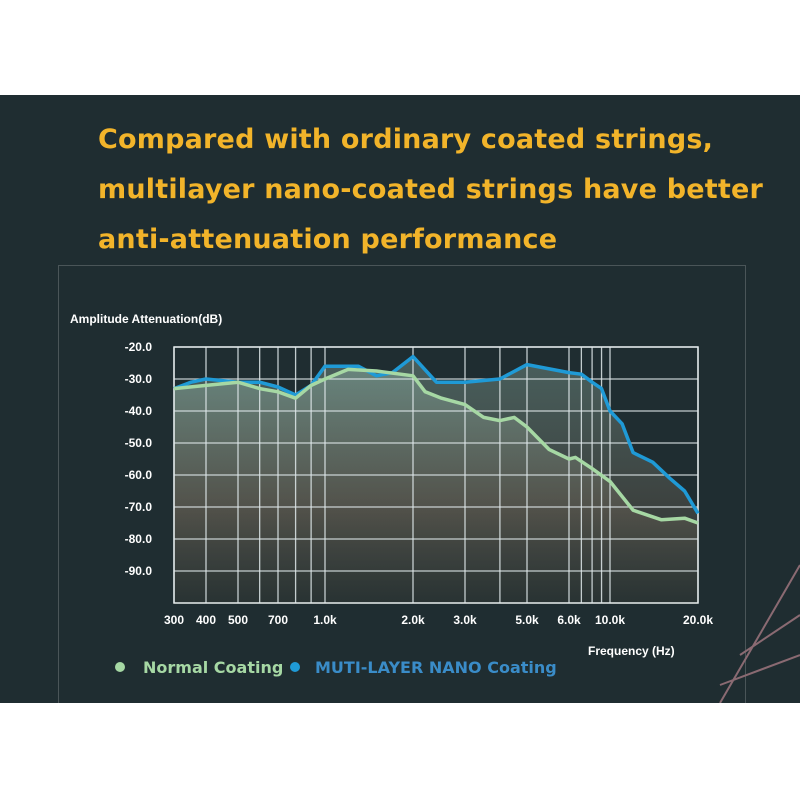  I want to click on series-line-nano, so click(436, 434).